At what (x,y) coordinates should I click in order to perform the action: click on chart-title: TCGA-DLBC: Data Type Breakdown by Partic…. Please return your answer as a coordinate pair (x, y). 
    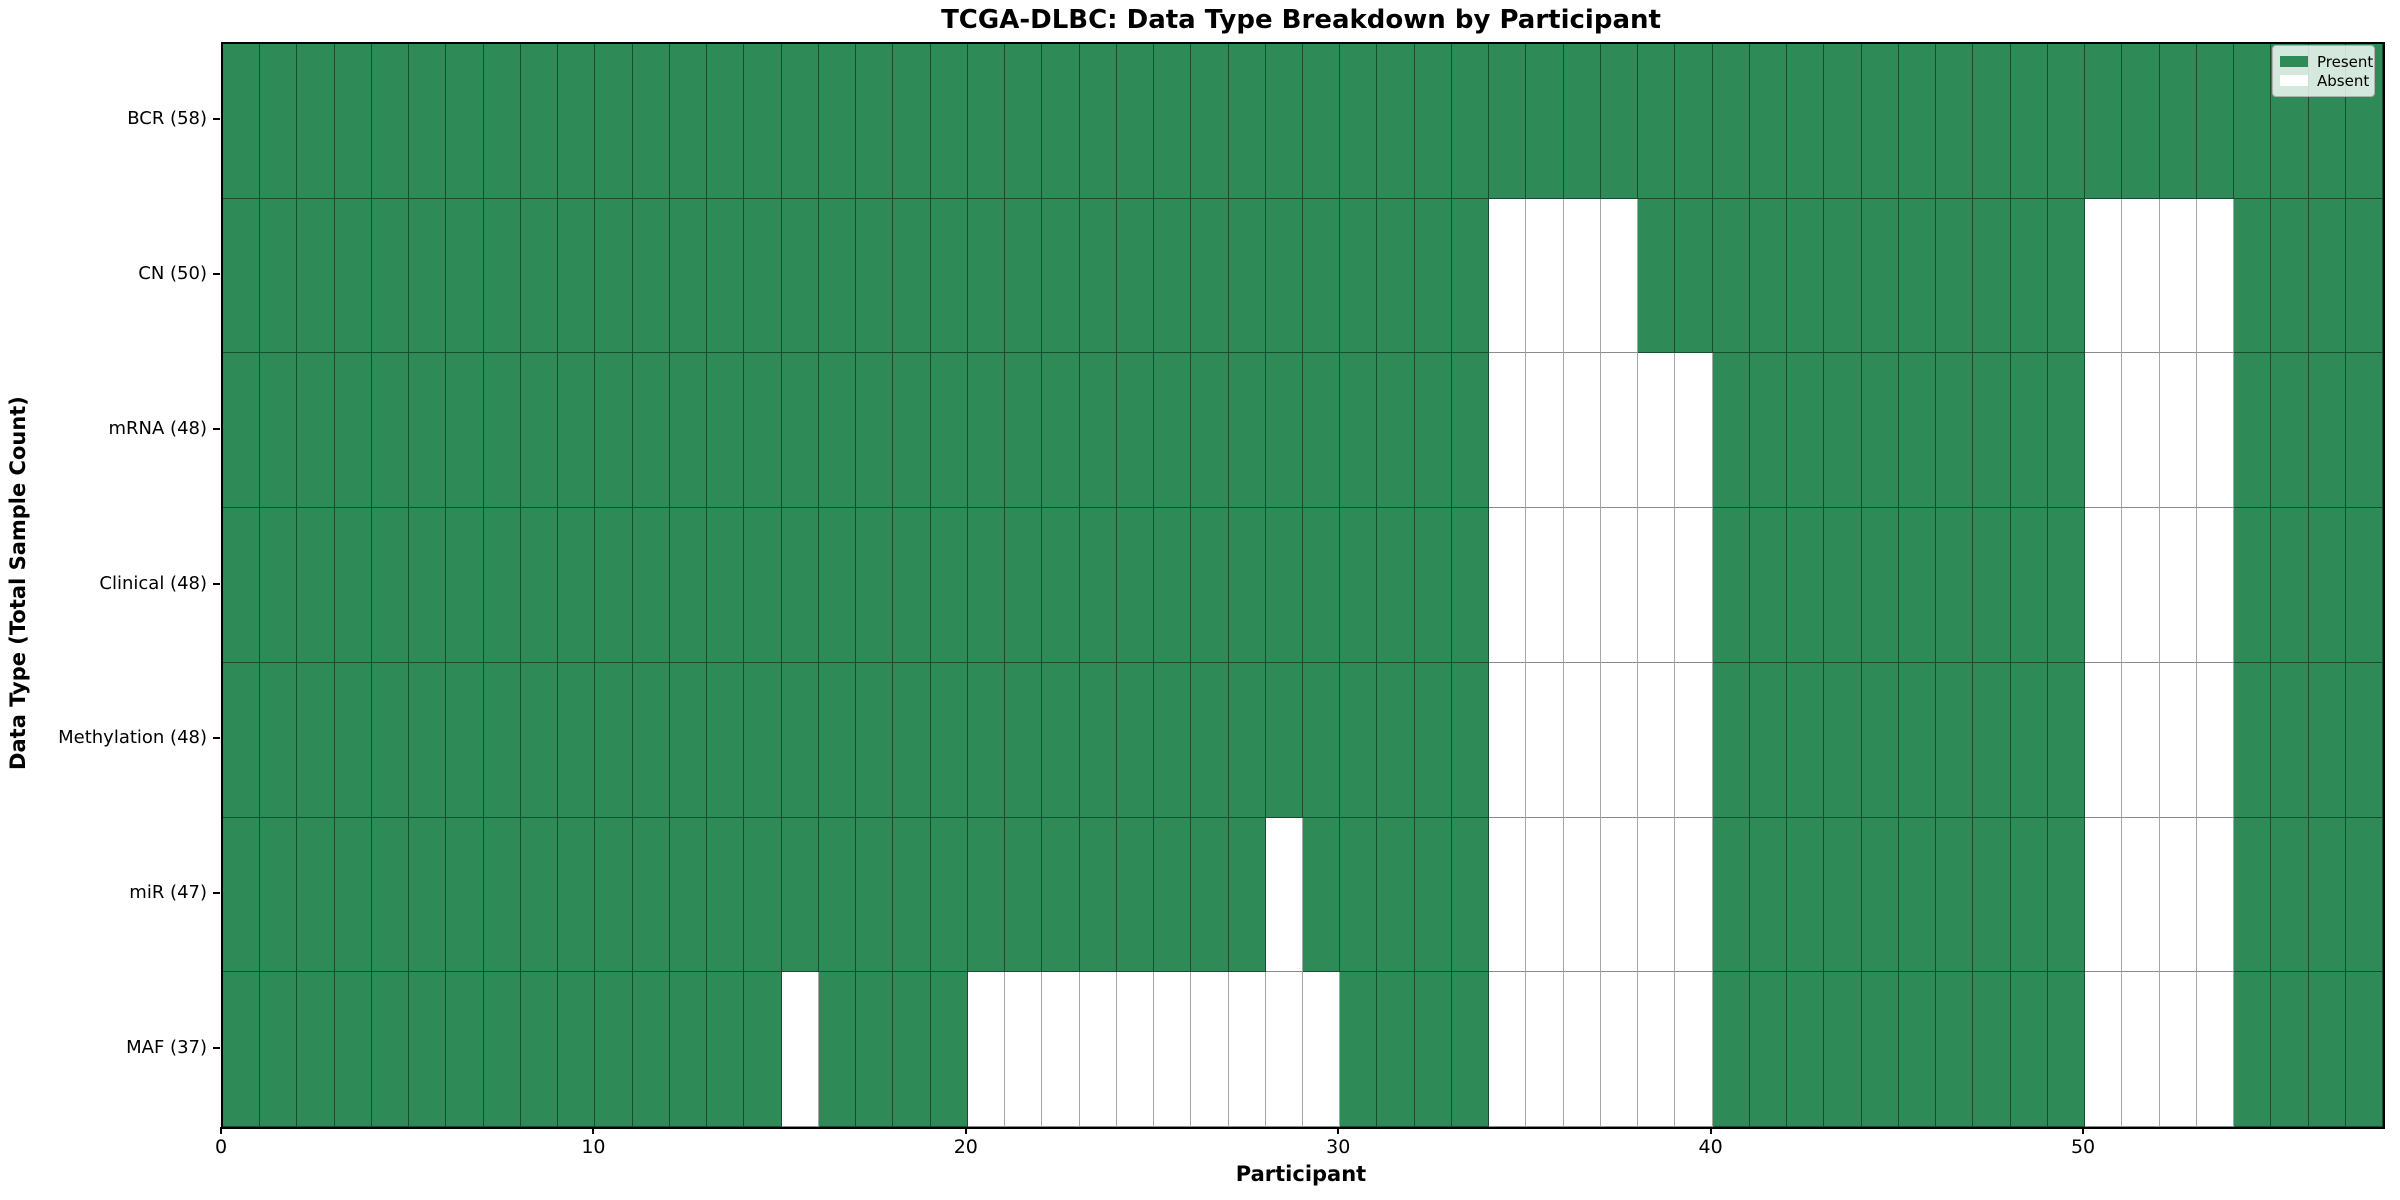
    Looking at the image, I should click on (1301, 20).